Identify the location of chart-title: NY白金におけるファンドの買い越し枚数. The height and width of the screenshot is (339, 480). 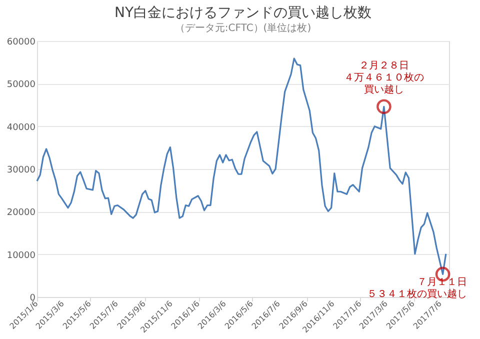
(243, 13).